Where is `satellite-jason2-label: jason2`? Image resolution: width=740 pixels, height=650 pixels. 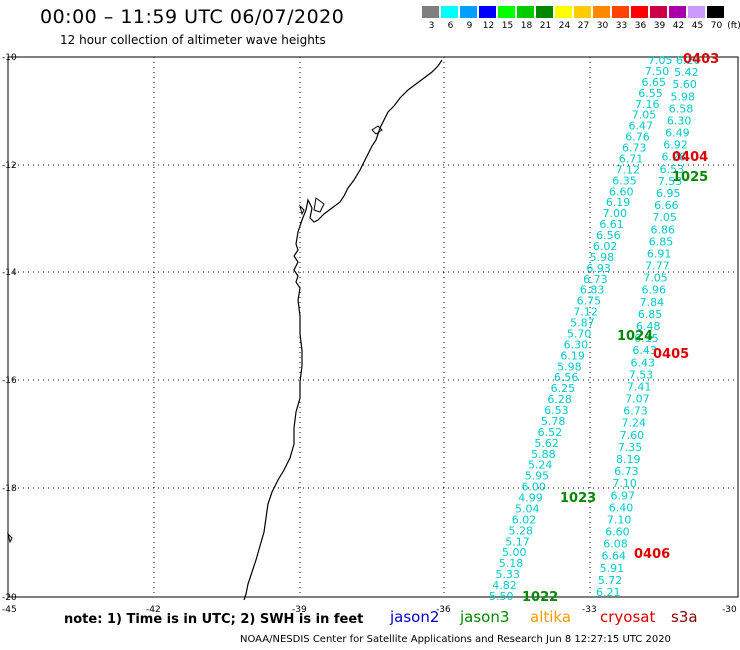 satellite-jason2-label: jason2 is located at coordinates (415, 617).